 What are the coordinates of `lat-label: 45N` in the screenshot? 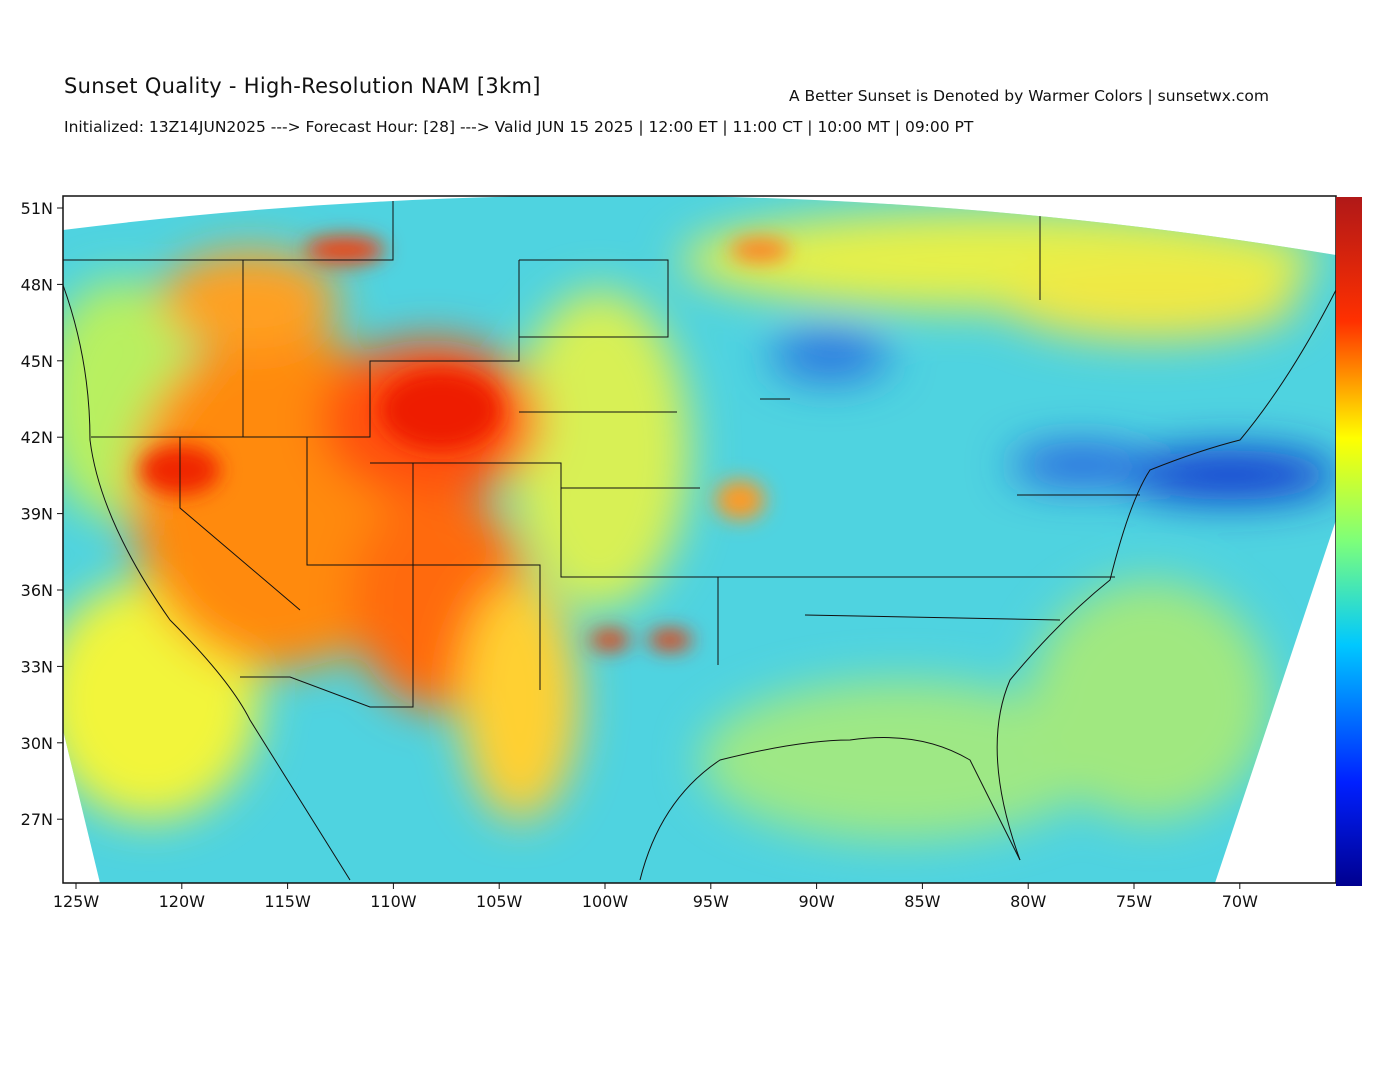 It's located at (37, 361).